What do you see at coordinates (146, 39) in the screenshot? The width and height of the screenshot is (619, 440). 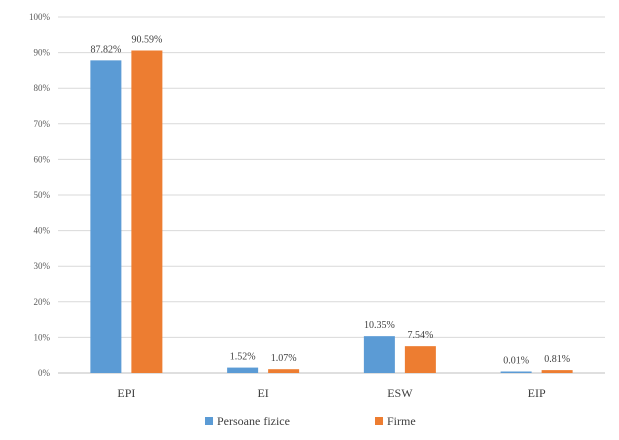 I see `data-label: 90.59%` at bounding box center [146, 39].